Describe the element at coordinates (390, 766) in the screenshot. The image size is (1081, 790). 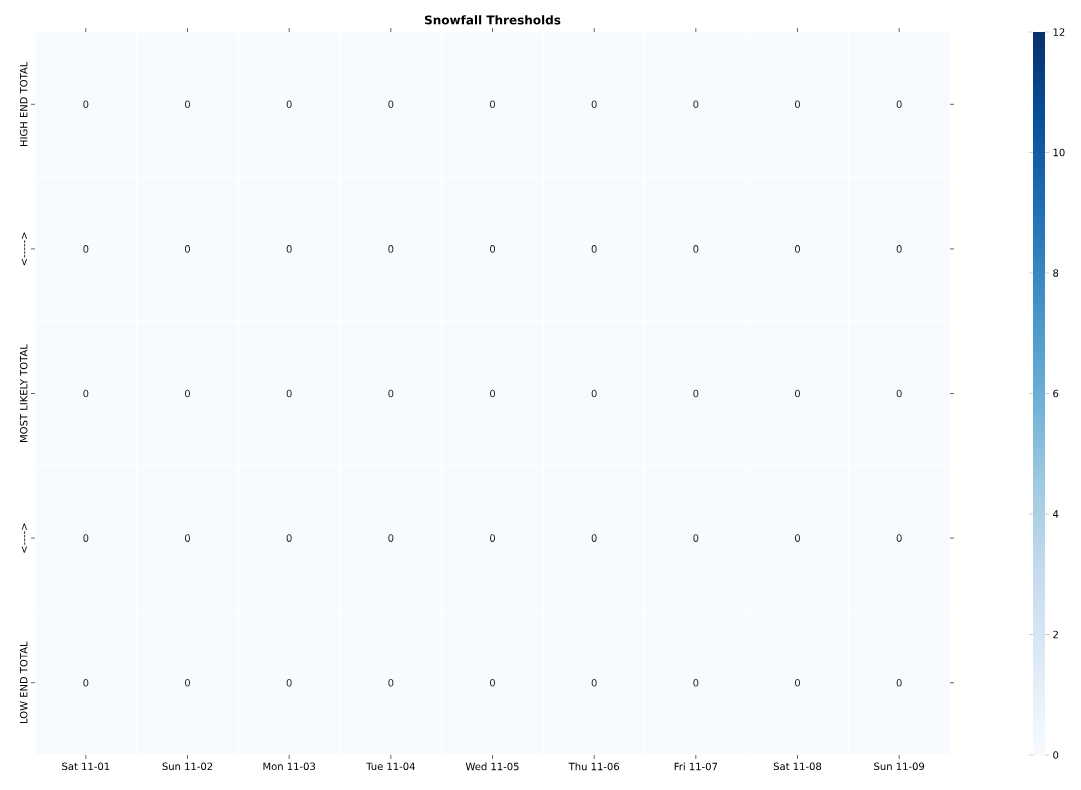
I see `x-tick-label: Tue 11-04` at that location.